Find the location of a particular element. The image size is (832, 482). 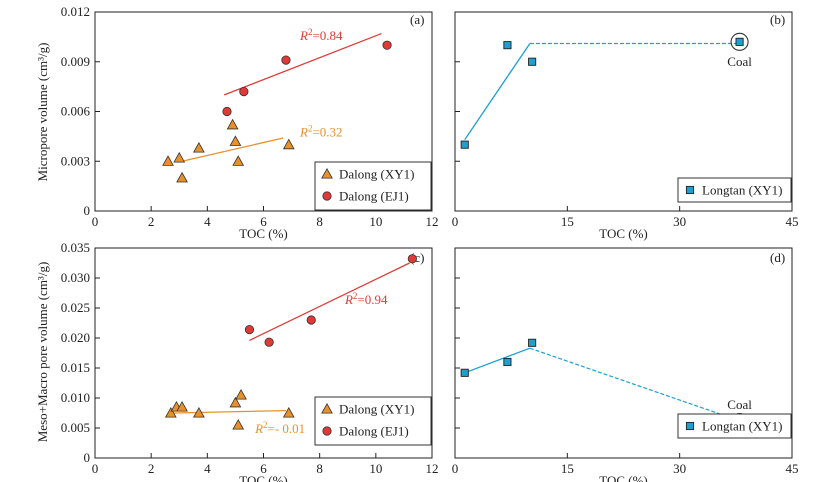

y-tick-label: 0.015 is located at coordinates (75, 367).